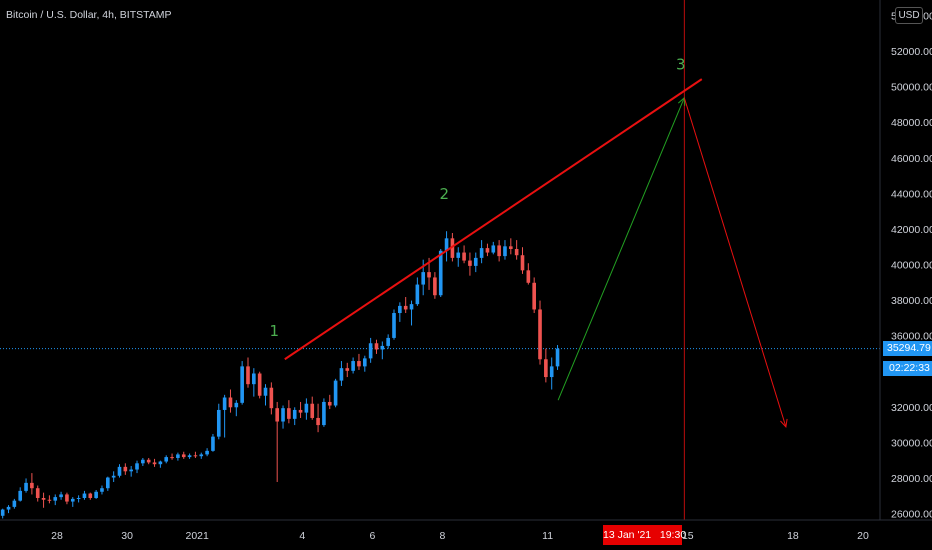 This screenshot has height=550, width=932. What do you see at coordinates (907, 368) in the screenshot?
I see `bar-countdown-label: 02:22:33` at bounding box center [907, 368].